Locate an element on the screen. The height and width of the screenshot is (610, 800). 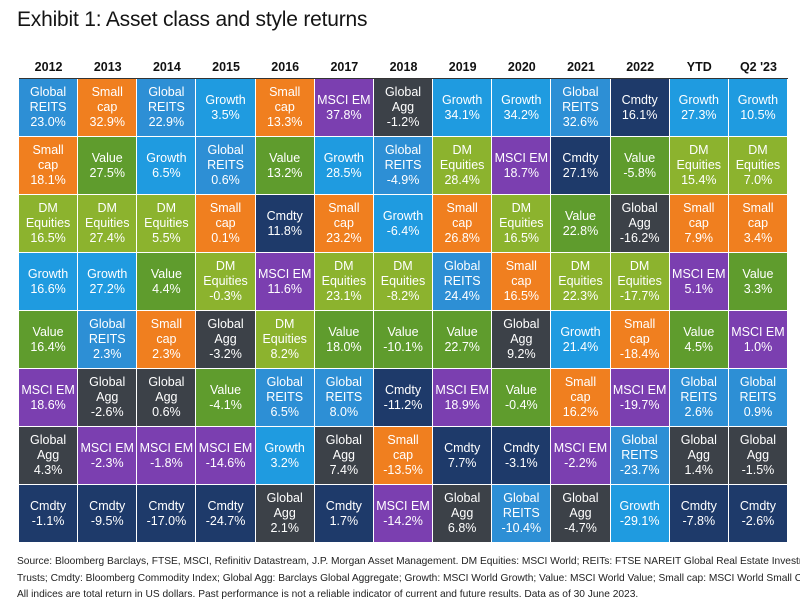
return-value: 18.0% is located at coordinates (344, 346).